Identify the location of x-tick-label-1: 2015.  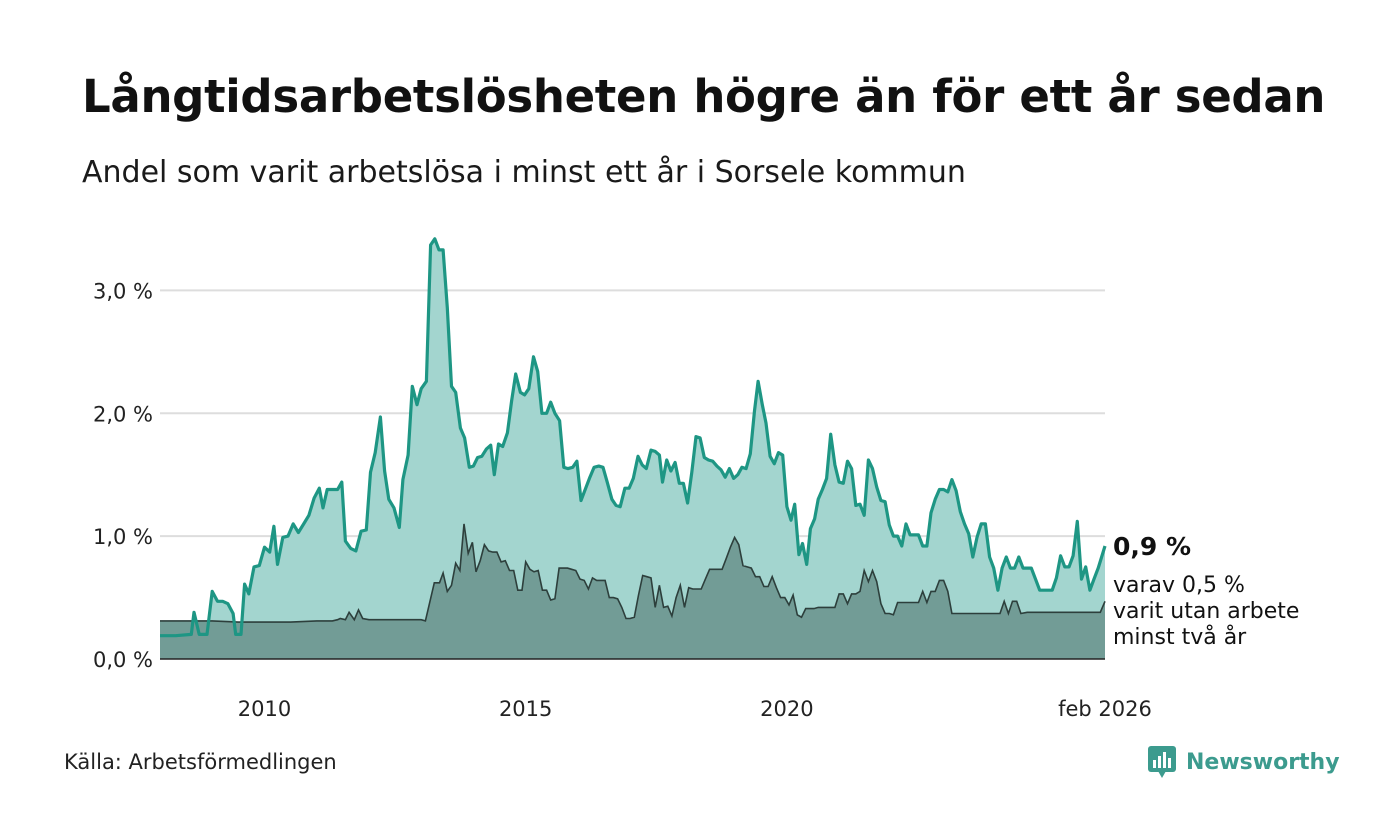
(525, 709).